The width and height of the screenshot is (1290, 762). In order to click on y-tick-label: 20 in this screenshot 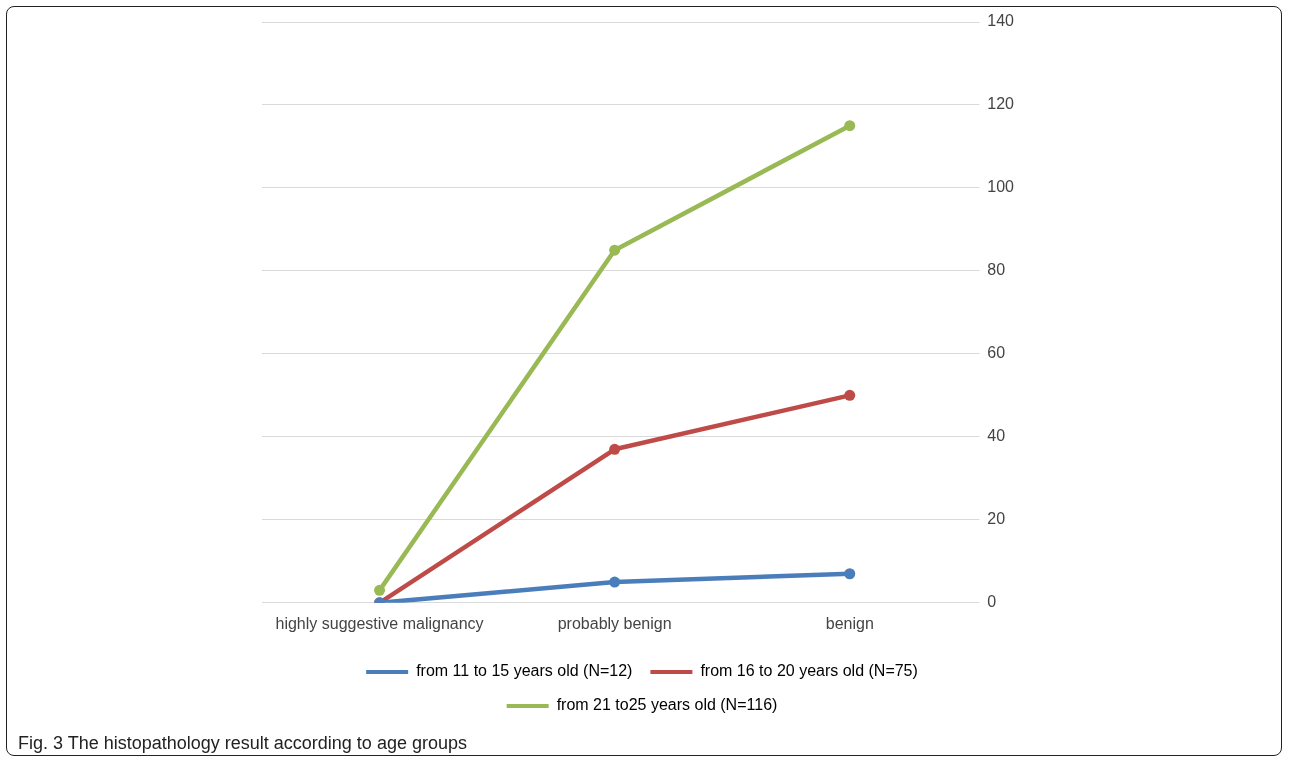, I will do `click(996, 519)`.